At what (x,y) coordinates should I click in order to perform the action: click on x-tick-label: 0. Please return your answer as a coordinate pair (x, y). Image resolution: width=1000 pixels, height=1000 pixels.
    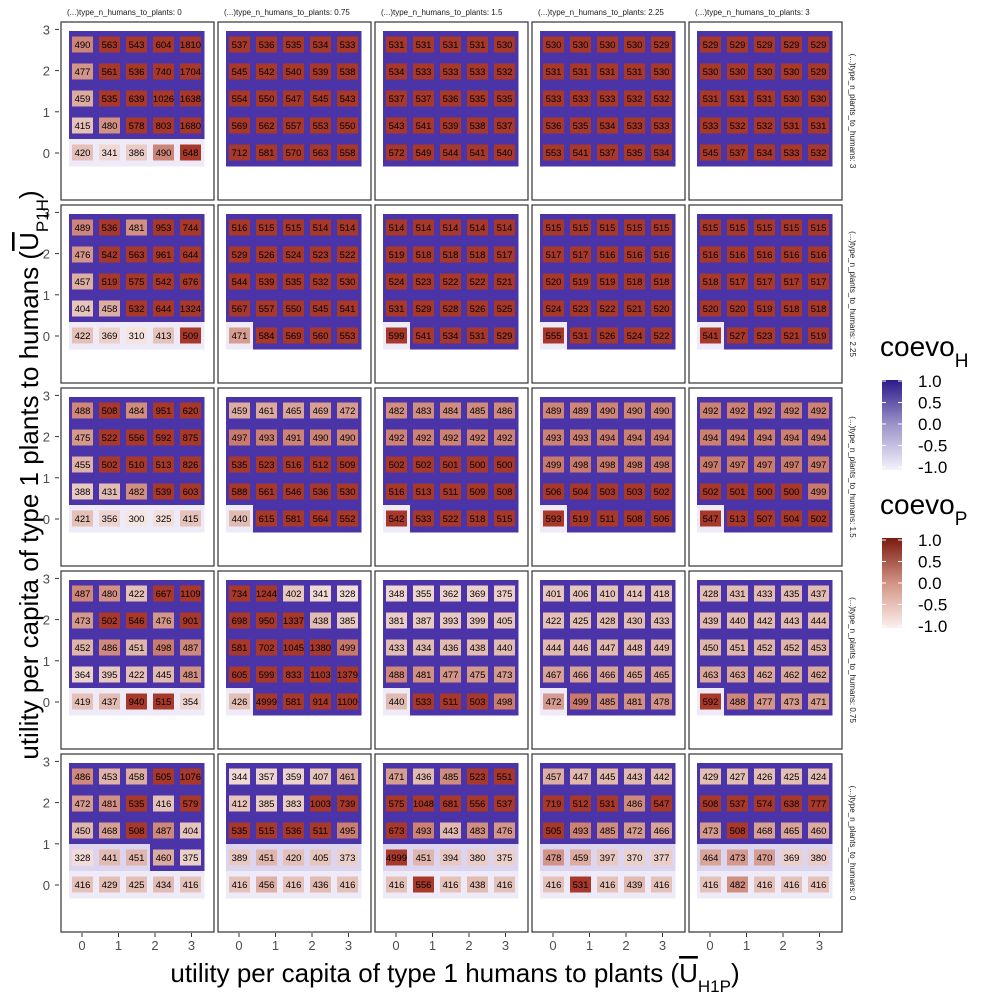
    Looking at the image, I should click on (81, 945).